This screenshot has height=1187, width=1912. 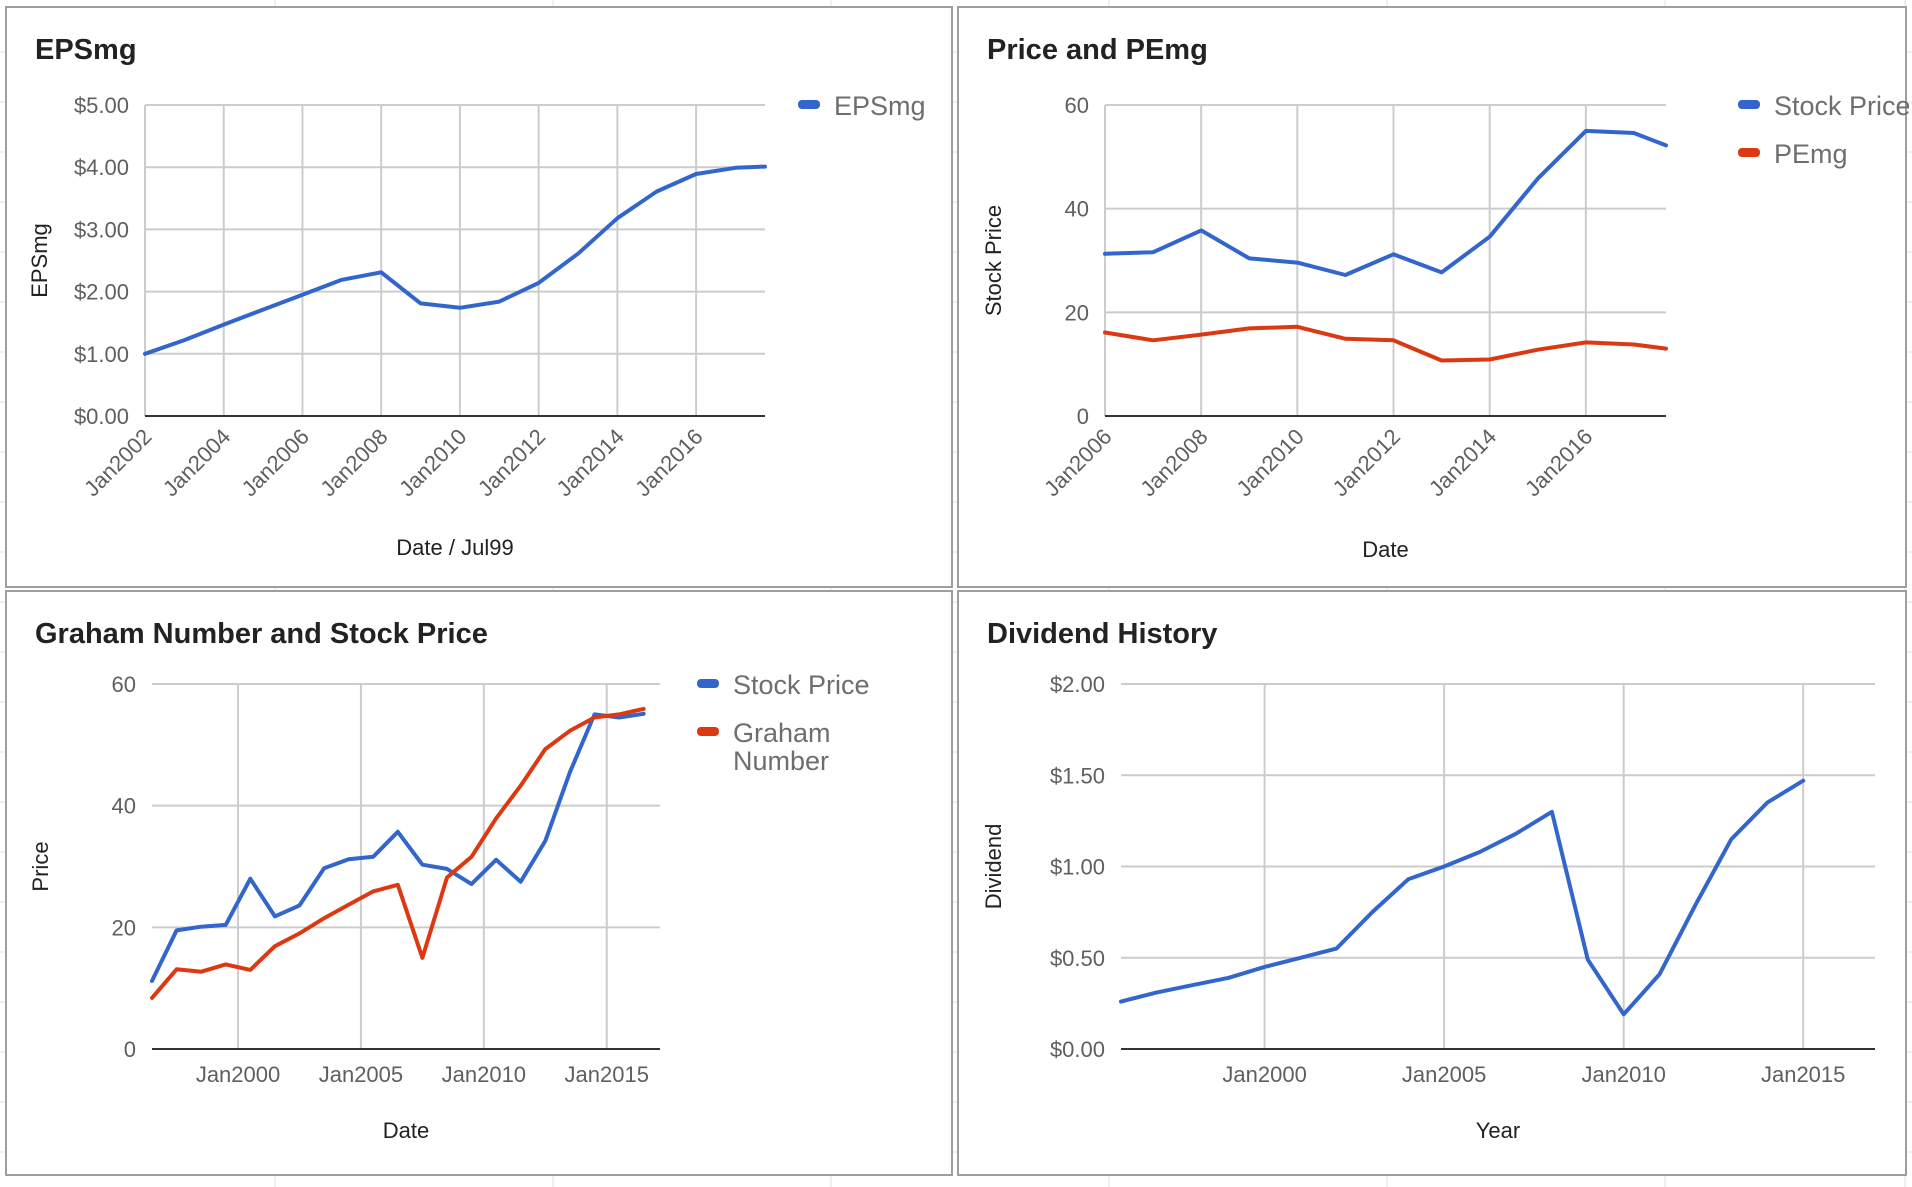 I want to click on x-tick-label: Jan2002, so click(x=117, y=462).